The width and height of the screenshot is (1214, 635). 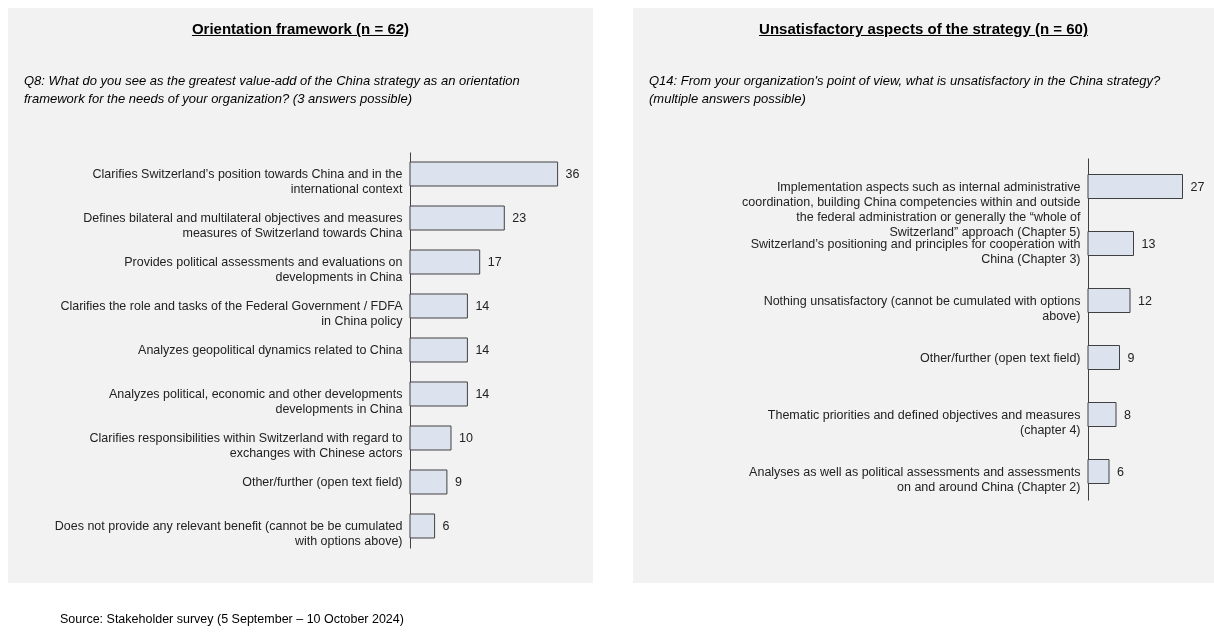 What do you see at coordinates (519, 218) in the screenshot?
I see `data-label: 23` at bounding box center [519, 218].